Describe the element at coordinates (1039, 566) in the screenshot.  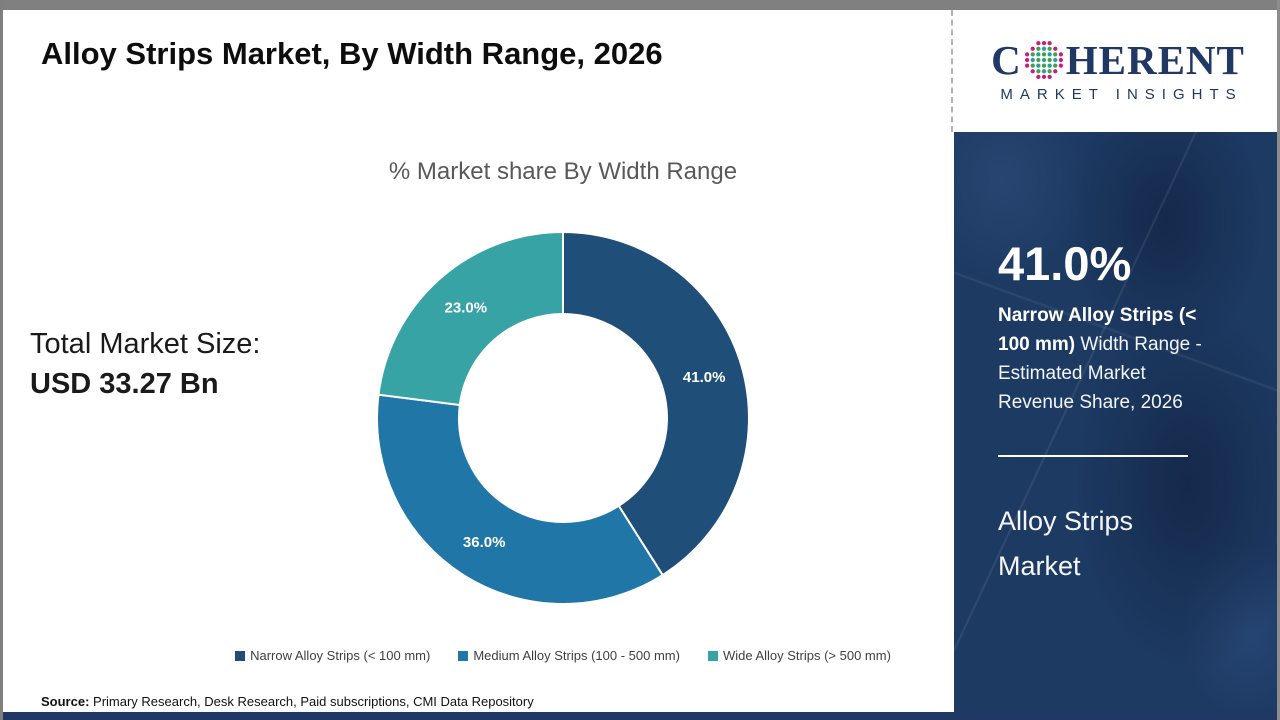
I see `market-name-line2: Market` at that location.